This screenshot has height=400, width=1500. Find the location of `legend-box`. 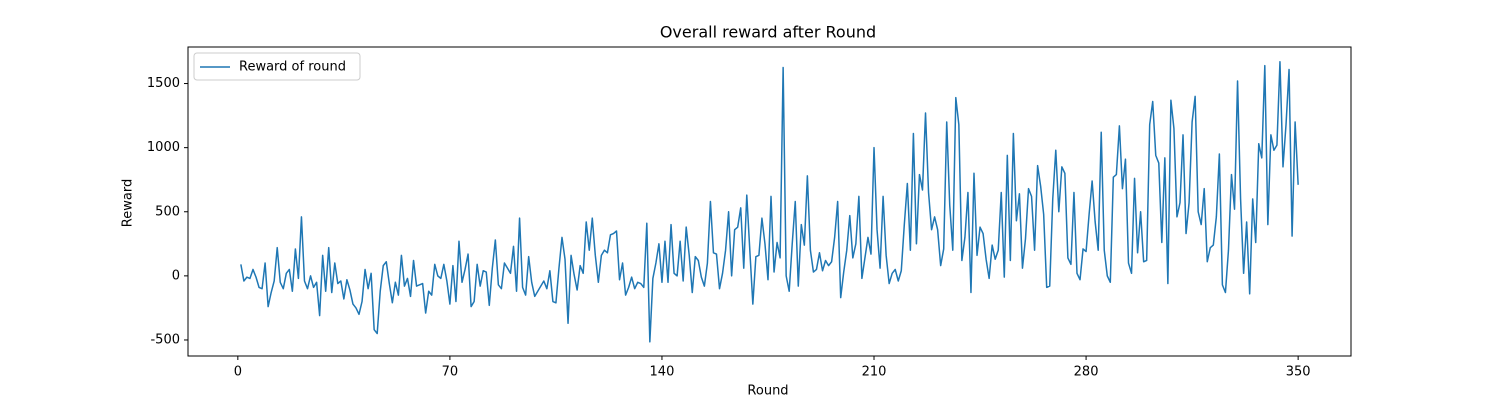

legend-box is located at coordinates (277, 66).